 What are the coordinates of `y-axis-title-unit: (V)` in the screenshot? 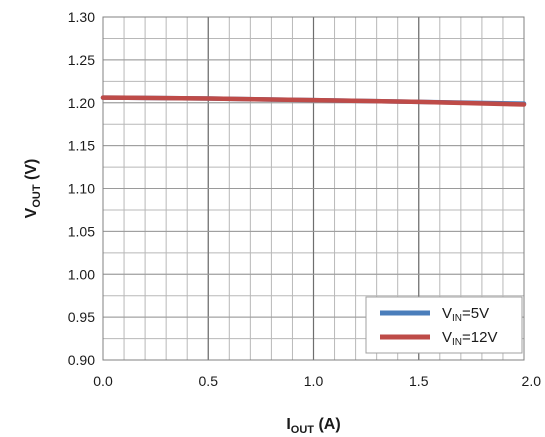 It's located at (31, 172).